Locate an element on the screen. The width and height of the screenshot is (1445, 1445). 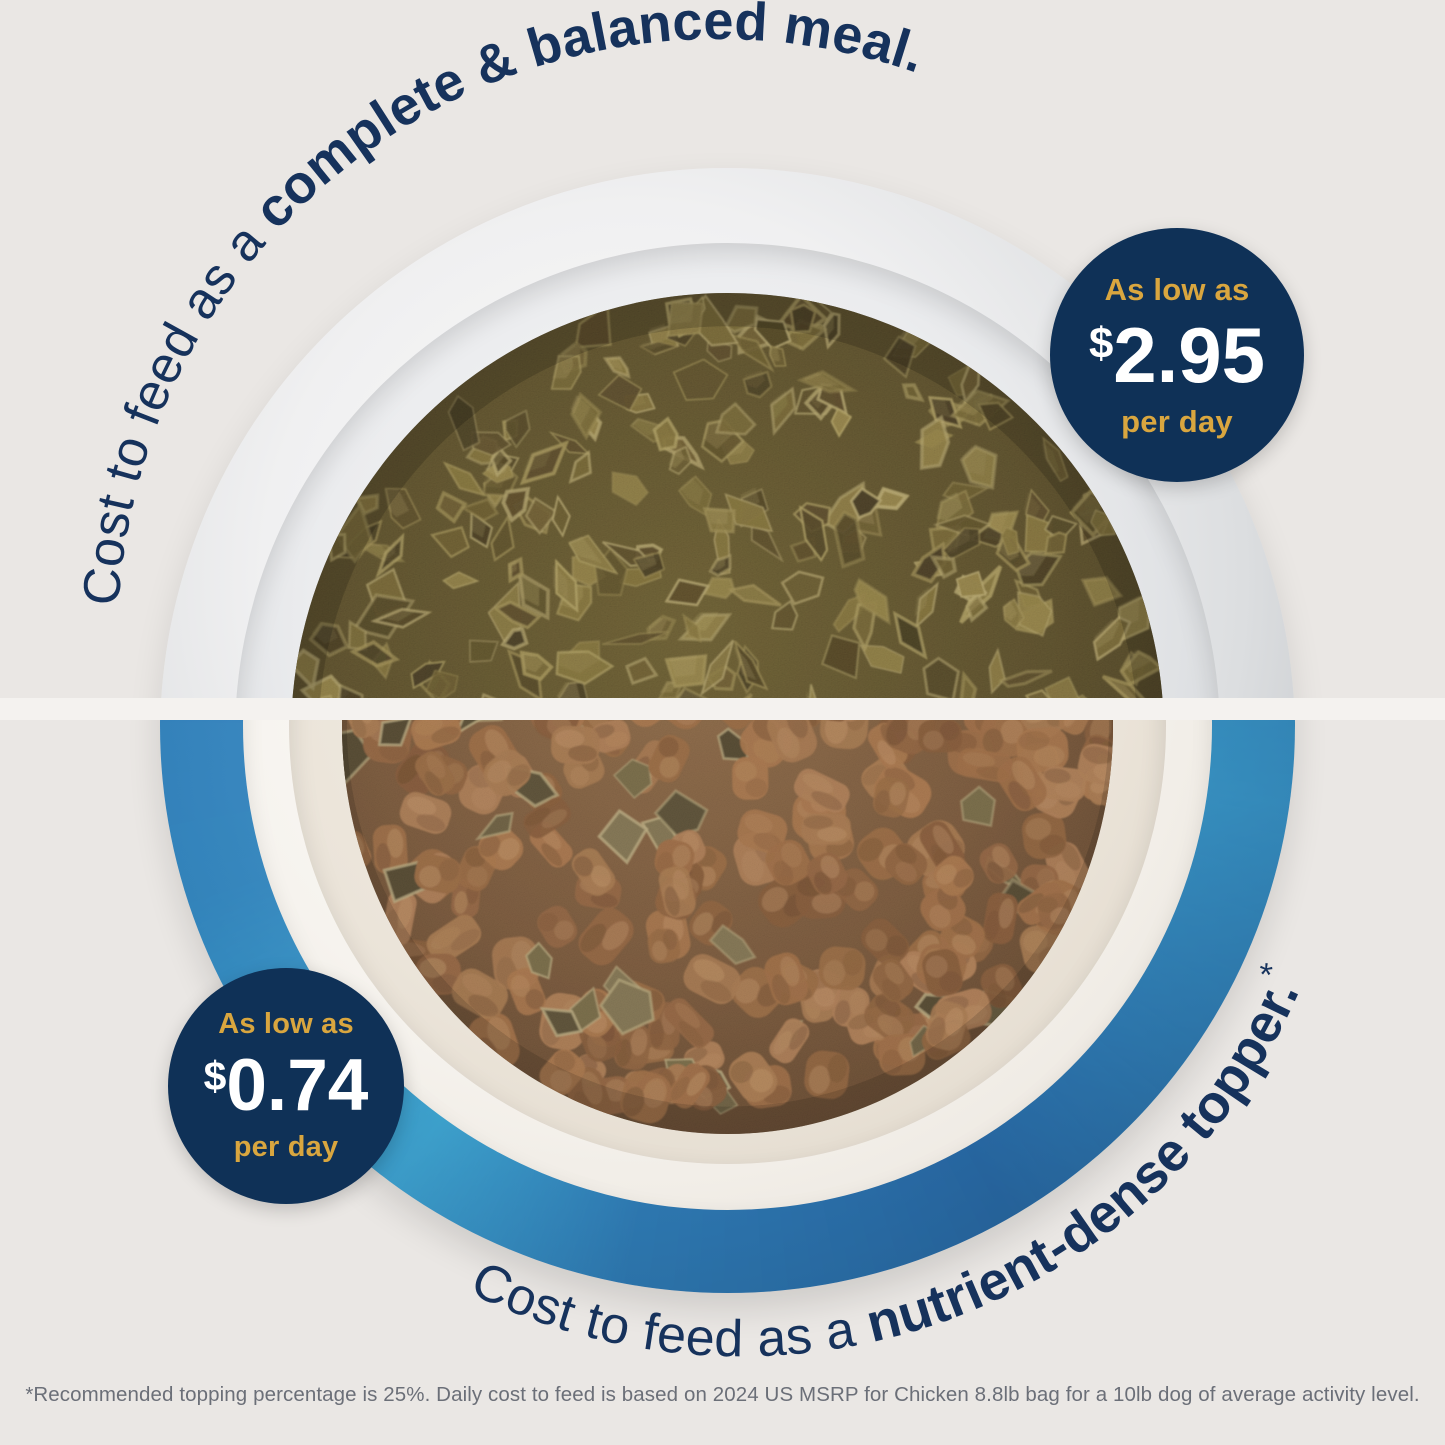
top-arc-light: Cost to feed as a is located at coordinates (178, 404).